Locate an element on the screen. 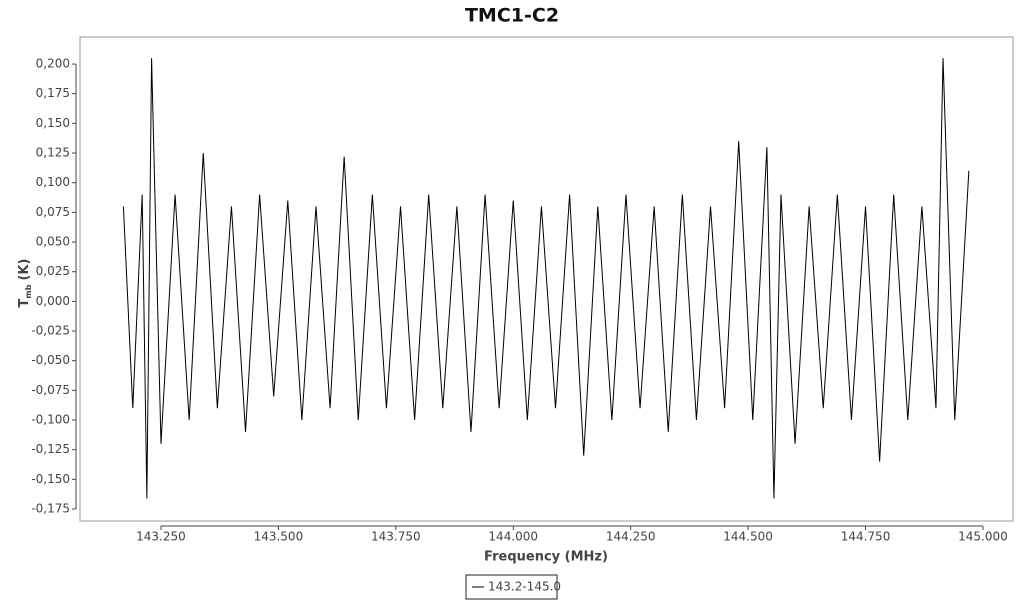  y-label-main: T is located at coordinates (24, 302).